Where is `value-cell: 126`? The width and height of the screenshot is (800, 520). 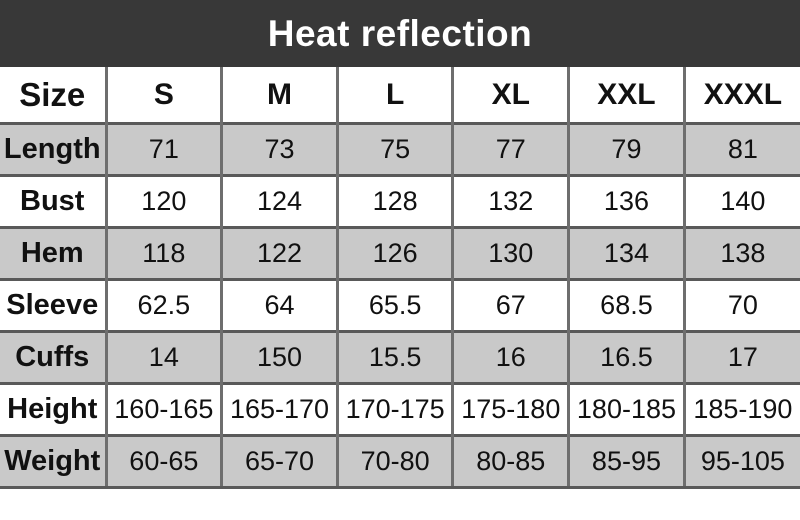
value-cell: 126 is located at coordinates (394, 253).